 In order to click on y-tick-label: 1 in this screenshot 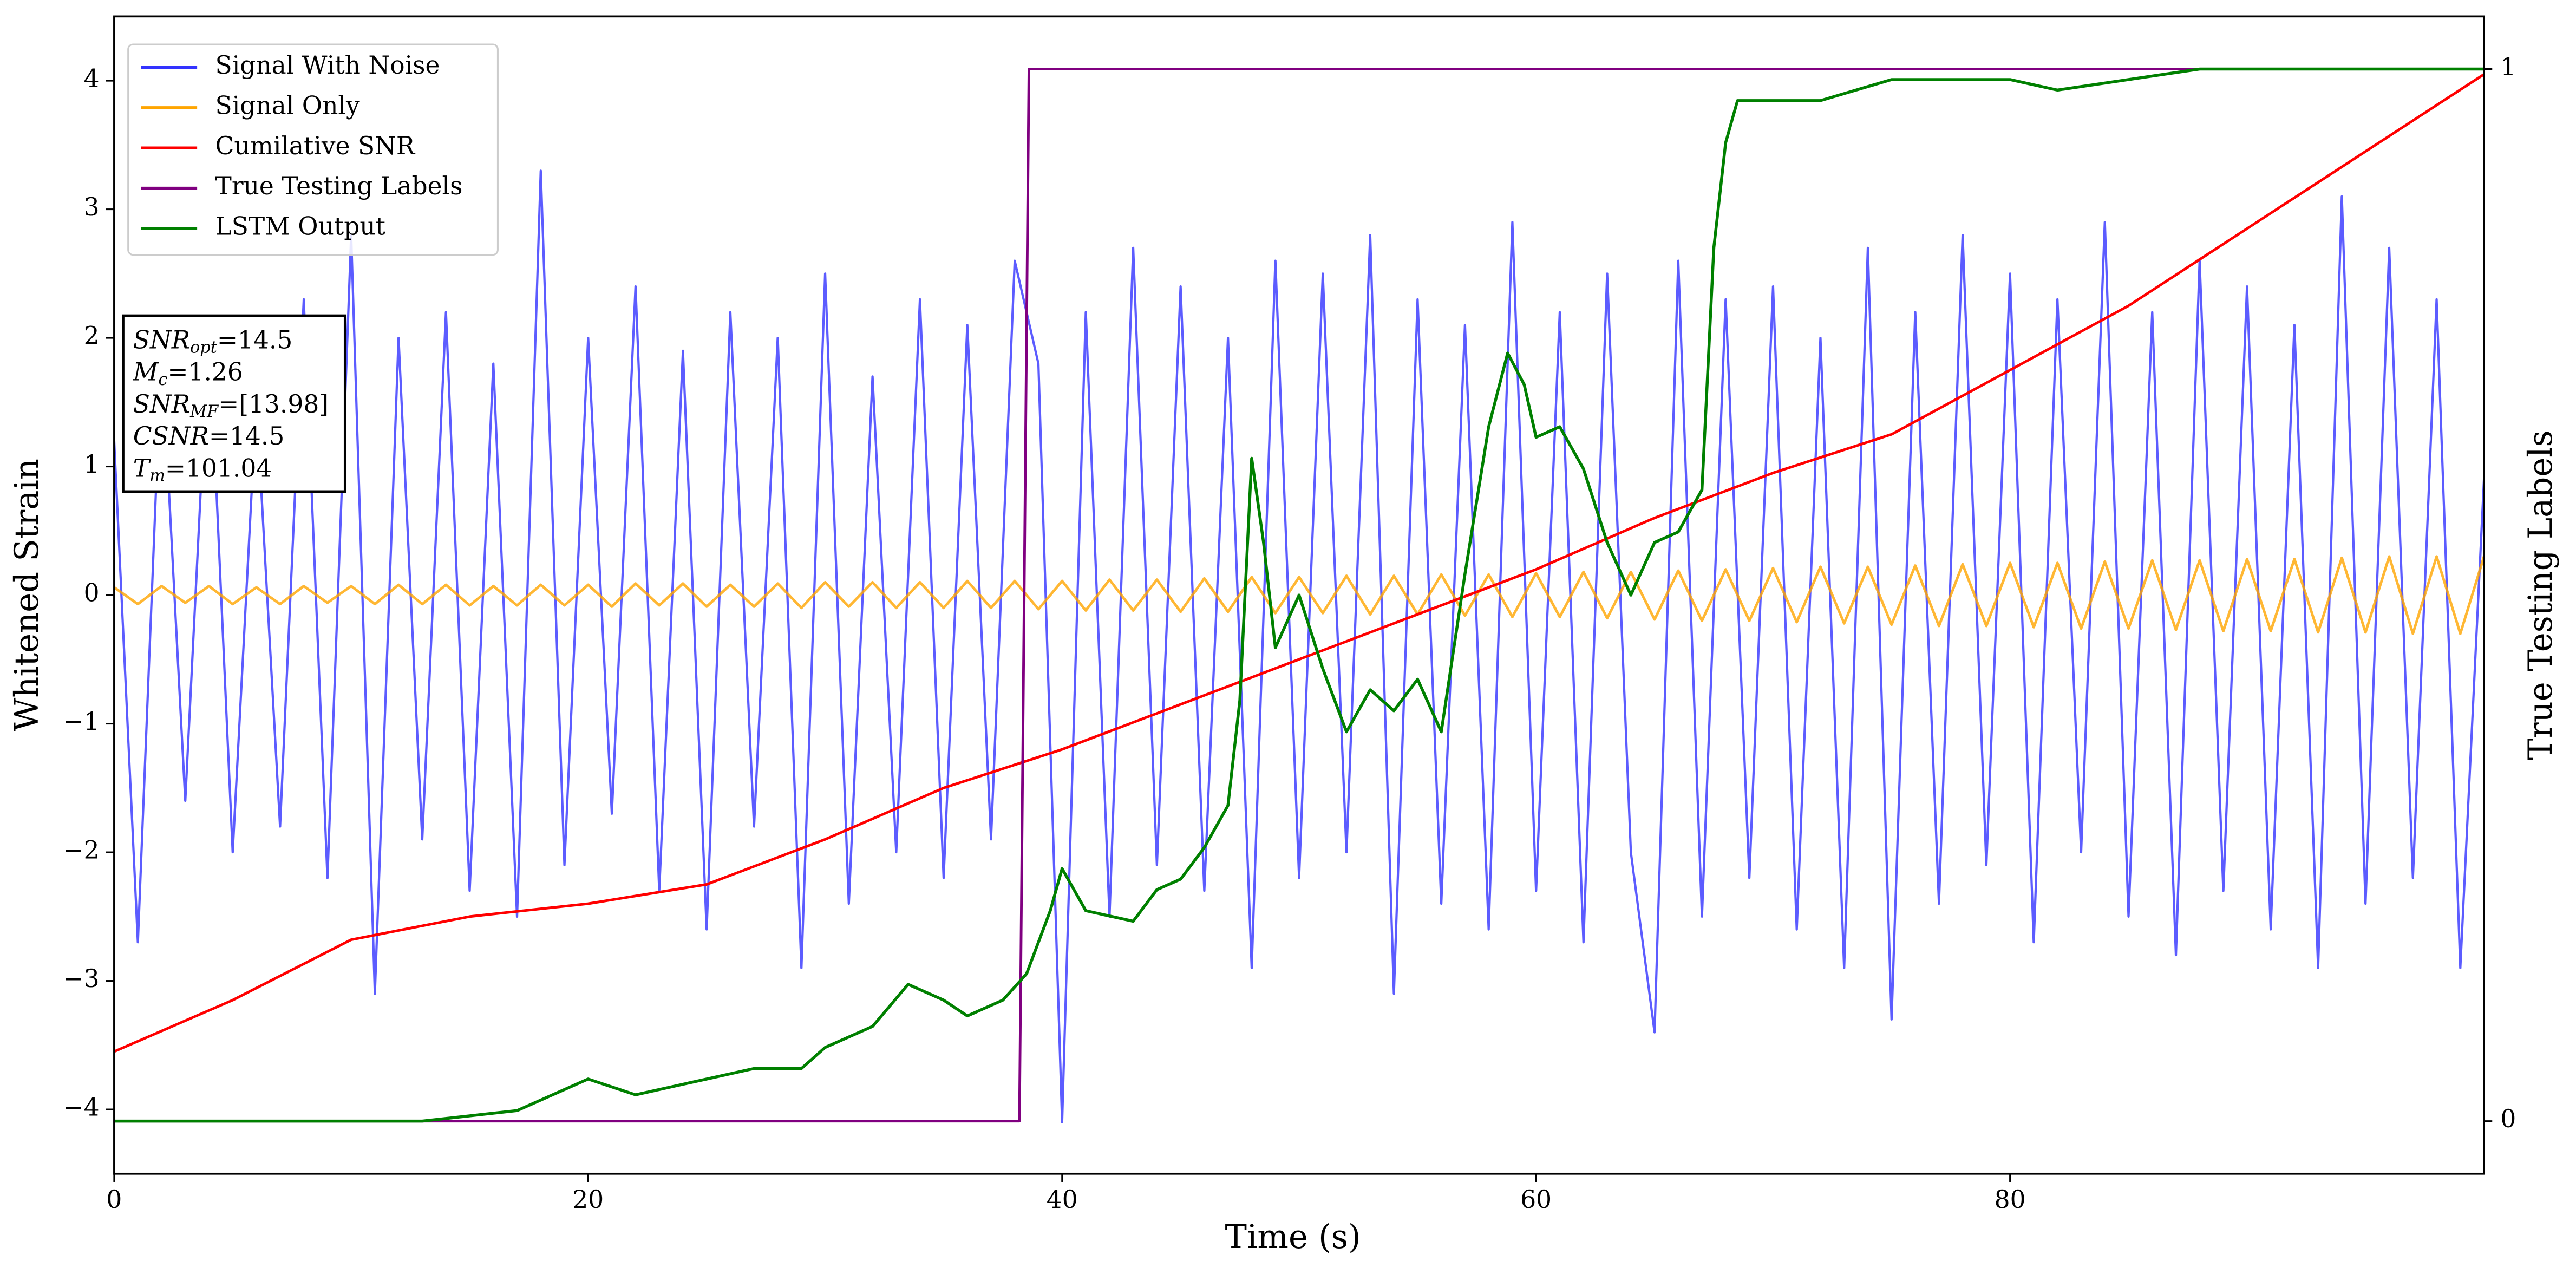, I will do `click(92, 464)`.